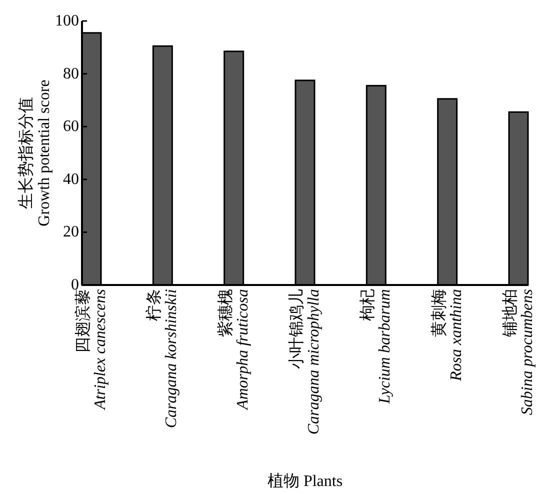 The image size is (540, 494). Describe the element at coordinates (71, 73) in the screenshot. I see `y-tick-label: 80` at that location.